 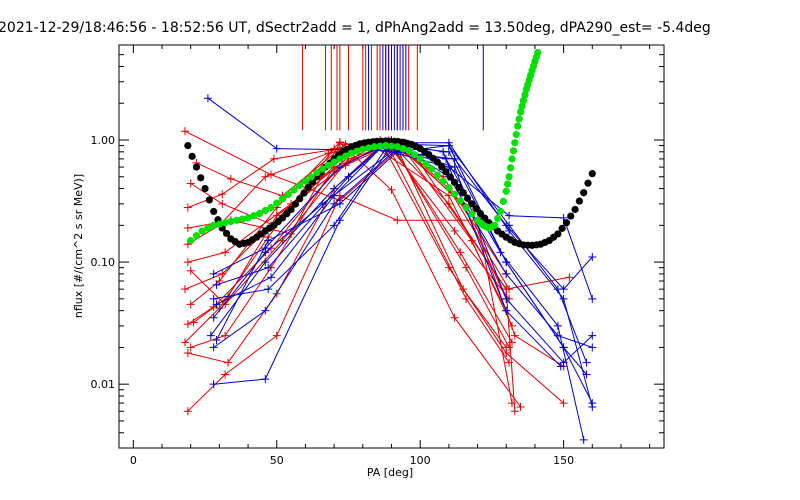 What do you see at coordinates (78, 246) in the screenshot?
I see `y-axis-label: nflux [#/(cm^2 s sr MeV)]` at bounding box center [78, 246].